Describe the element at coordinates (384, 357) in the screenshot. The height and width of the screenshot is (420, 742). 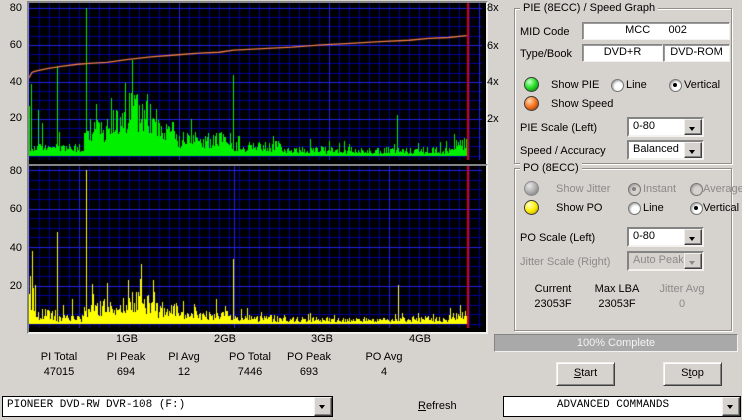
I see `po-avg-label: PO Avg` at that location.